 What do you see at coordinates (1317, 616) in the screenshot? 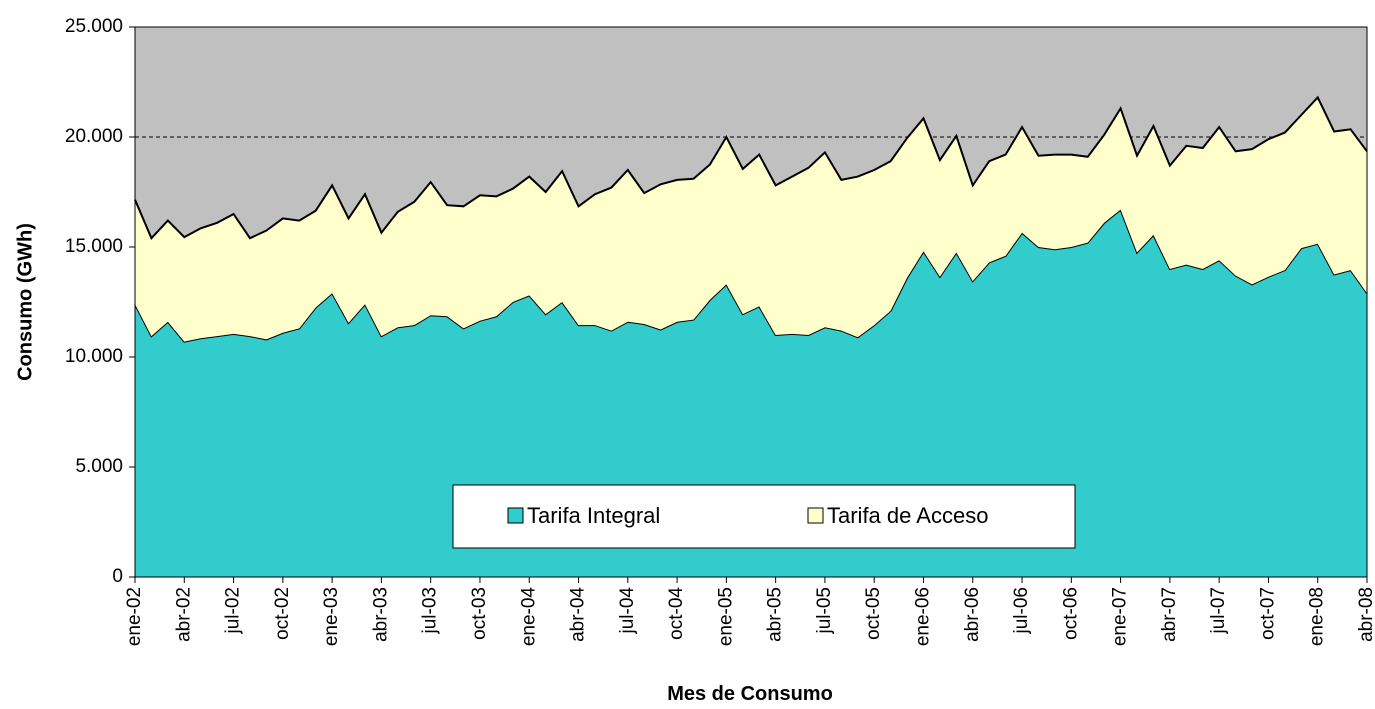
I see `x-tick-label: ene-08` at bounding box center [1317, 616].